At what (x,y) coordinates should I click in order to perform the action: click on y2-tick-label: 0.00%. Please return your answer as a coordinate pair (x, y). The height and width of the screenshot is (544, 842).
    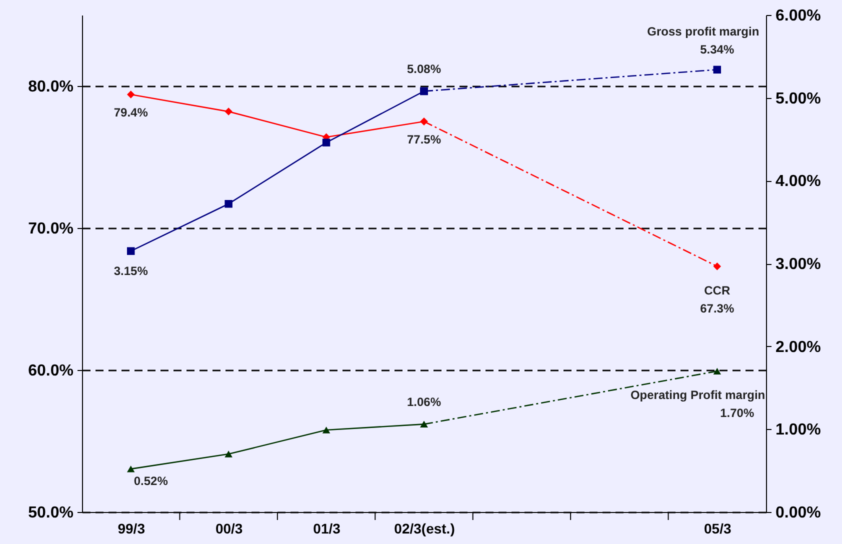
    Looking at the image, I should click on (798, 513).